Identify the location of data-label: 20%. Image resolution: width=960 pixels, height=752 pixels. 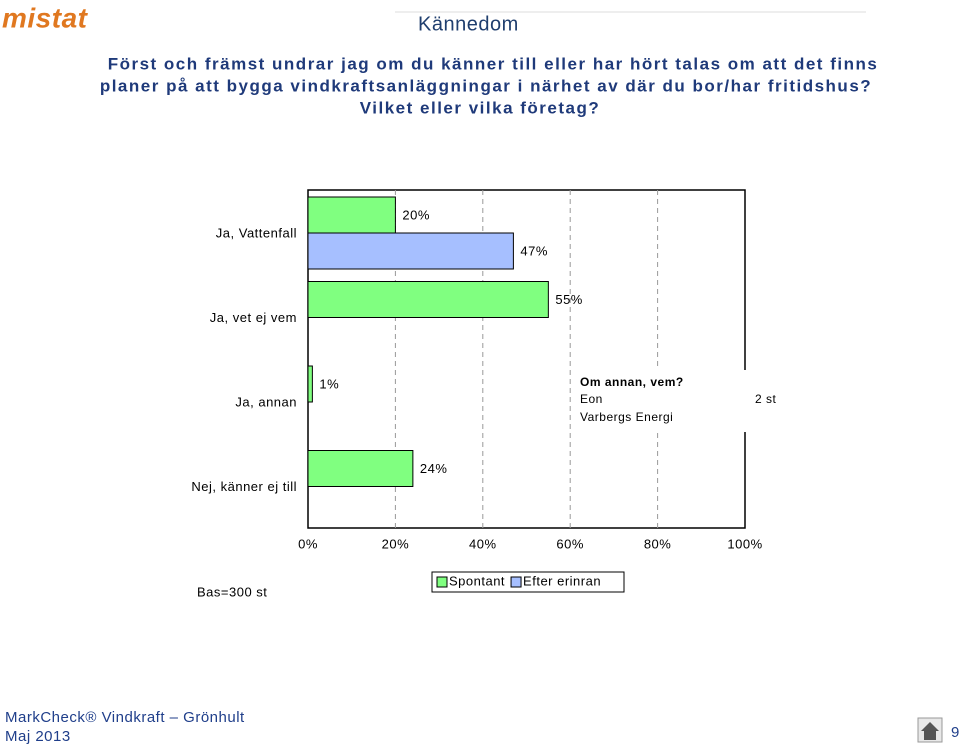
(416, 214).